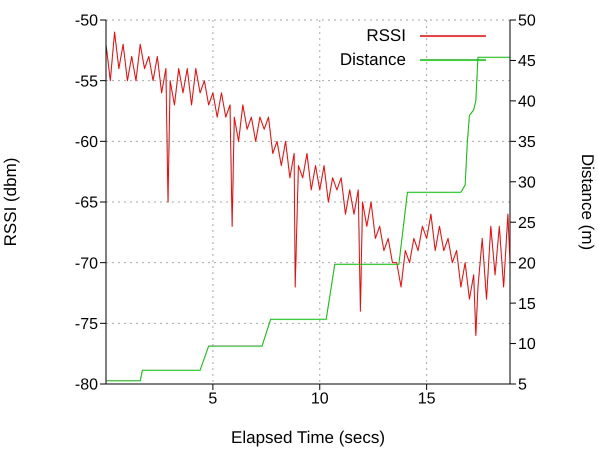 The width and height of the screenshot is (598, 453). Describe the element at coordinates (10, 202) in the screenshot. I see `y-axis-title: RSSI (dbm)` at that location.